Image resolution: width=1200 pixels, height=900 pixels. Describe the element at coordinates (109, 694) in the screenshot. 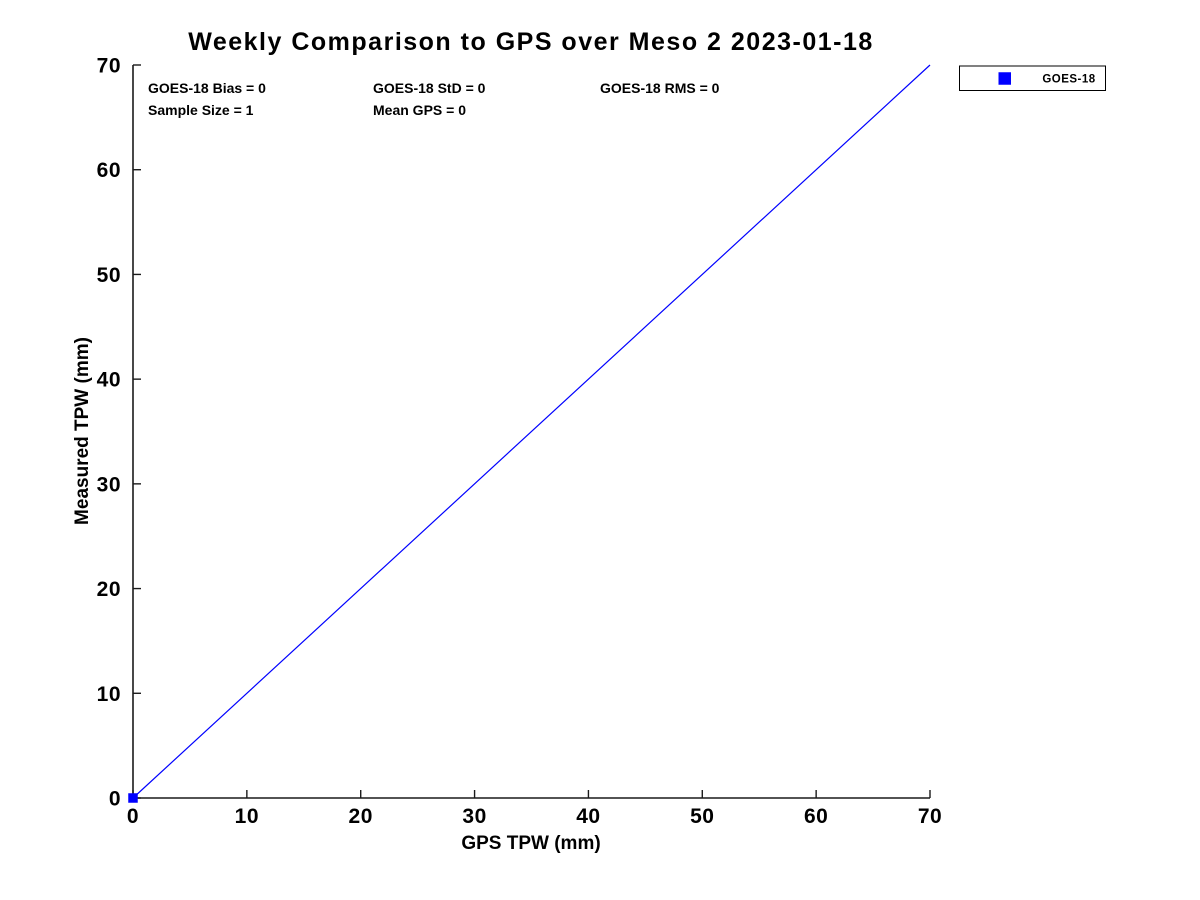

I see `y-tick-label: 10` at that location.